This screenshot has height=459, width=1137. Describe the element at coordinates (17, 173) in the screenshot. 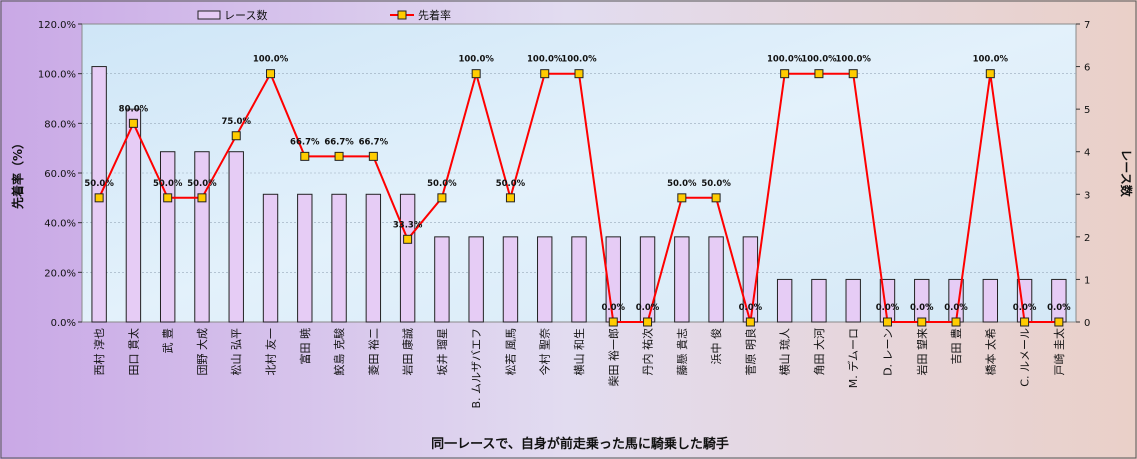

I see `y-axis-left-title: 先着率（%）` at that location.